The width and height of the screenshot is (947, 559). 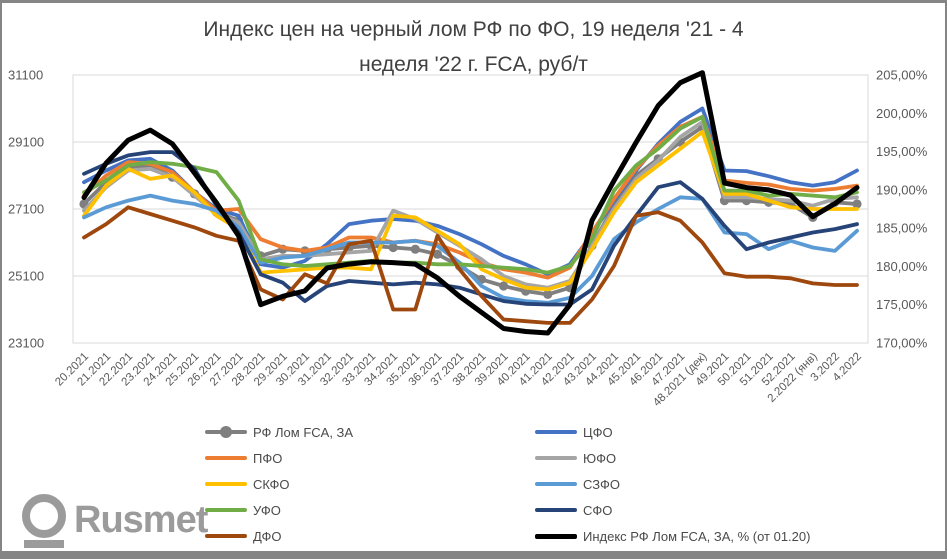 I want to click on legend-item-skfo: СКФО, so click(x=370, y=484).